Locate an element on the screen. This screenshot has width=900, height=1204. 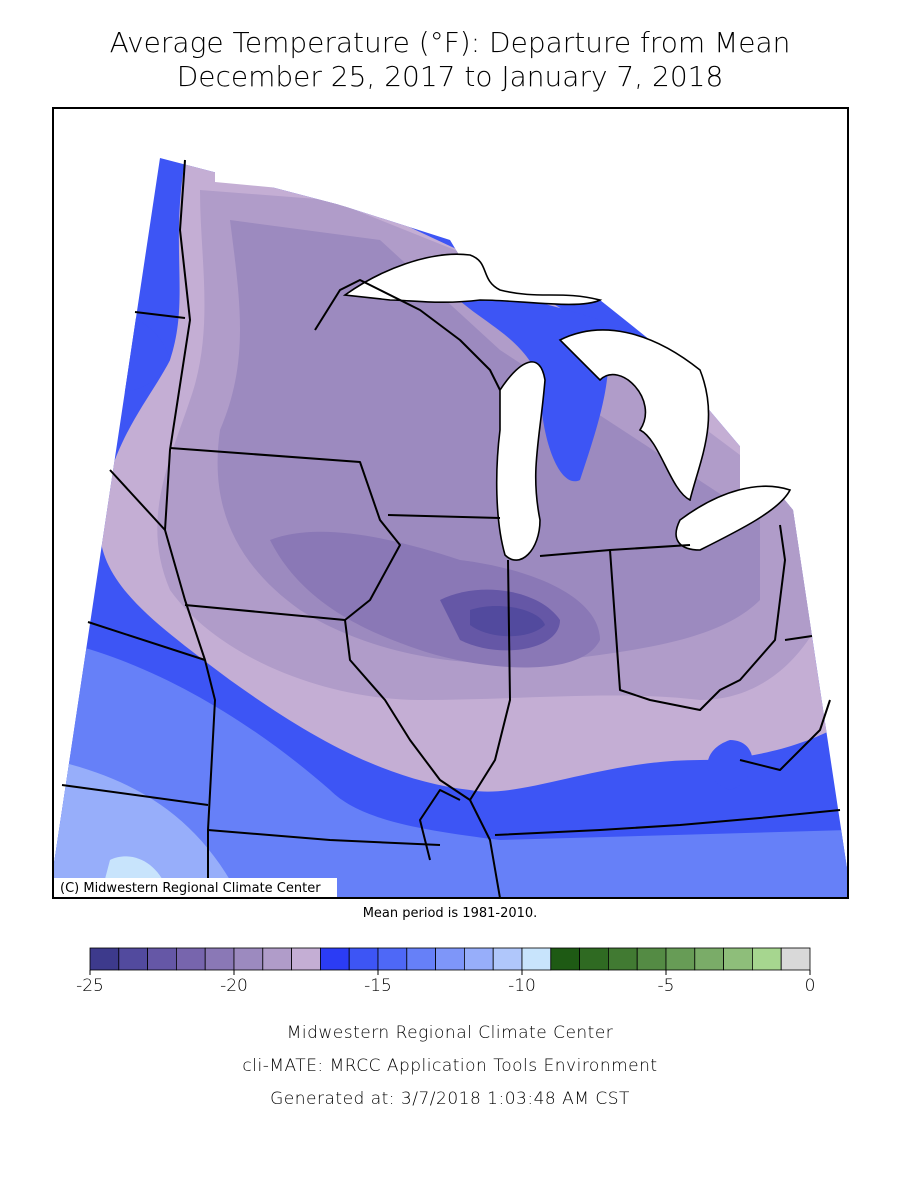
color-legend: -25 -20 -15 -10 -5 0 is located at coordinates (446, 971).